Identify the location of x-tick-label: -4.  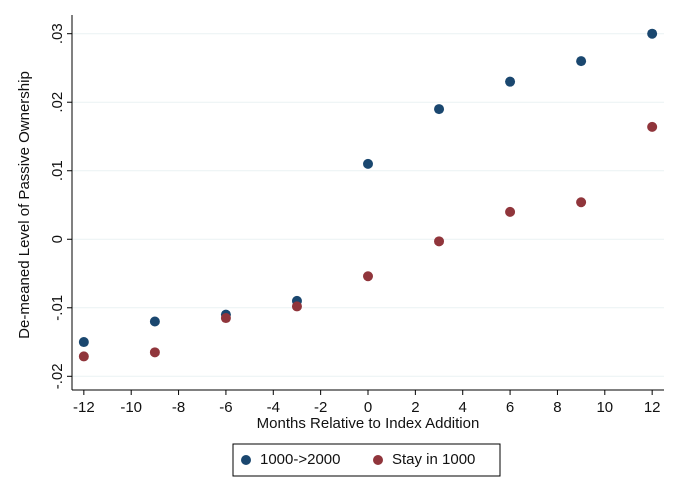
(273, 407).